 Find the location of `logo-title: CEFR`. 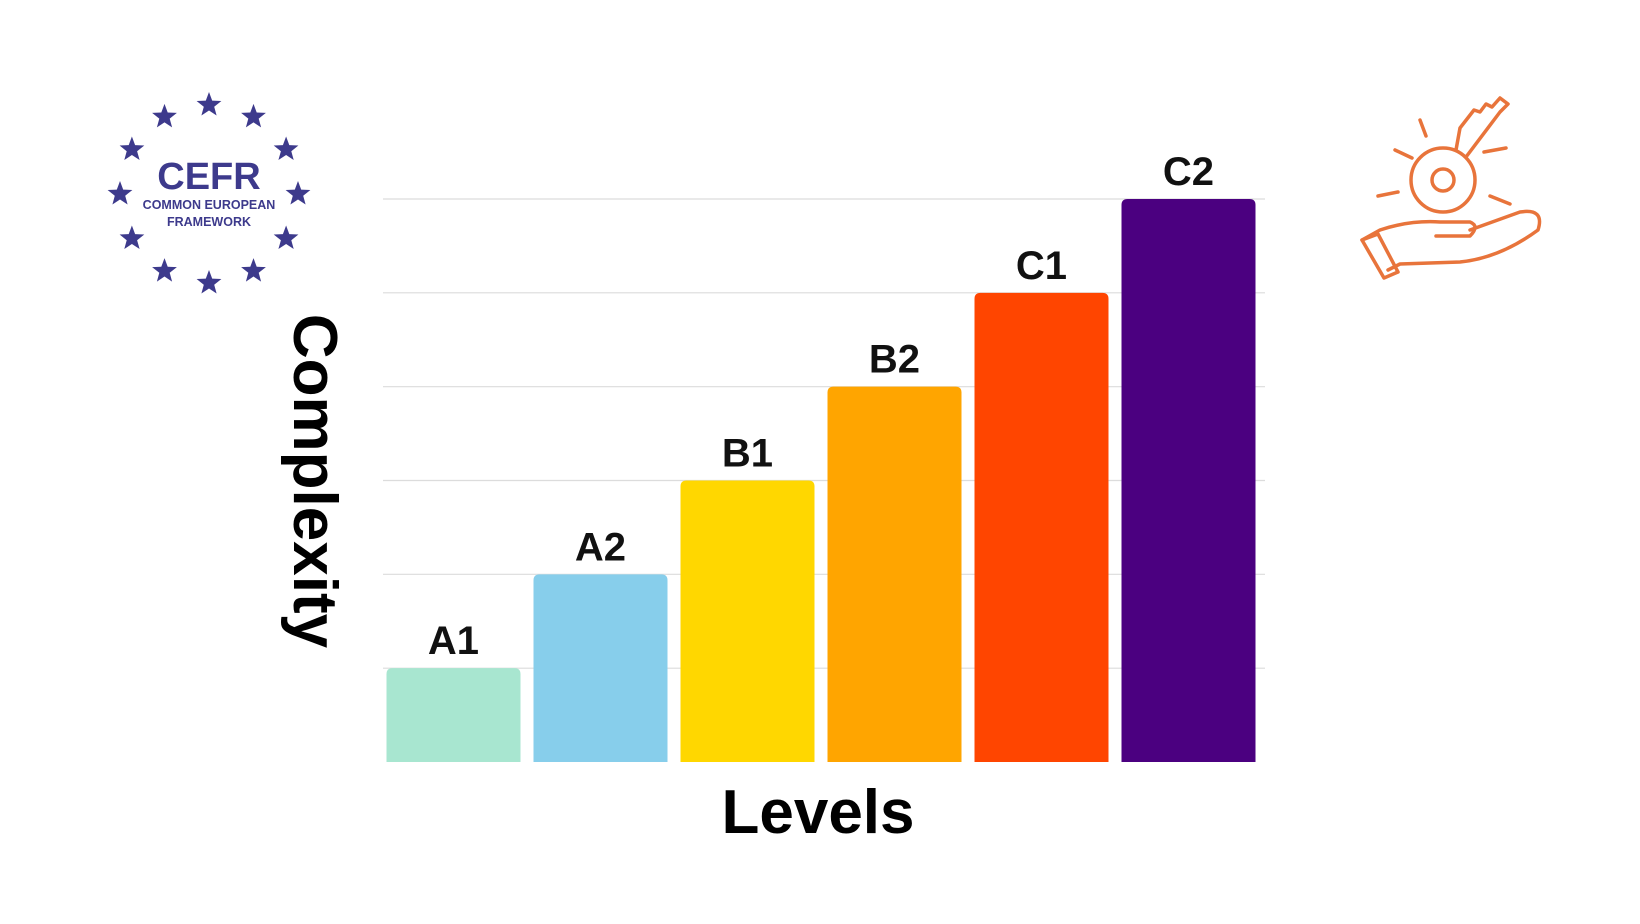

logo-title: CEFR is located at coordinates (208, 177).